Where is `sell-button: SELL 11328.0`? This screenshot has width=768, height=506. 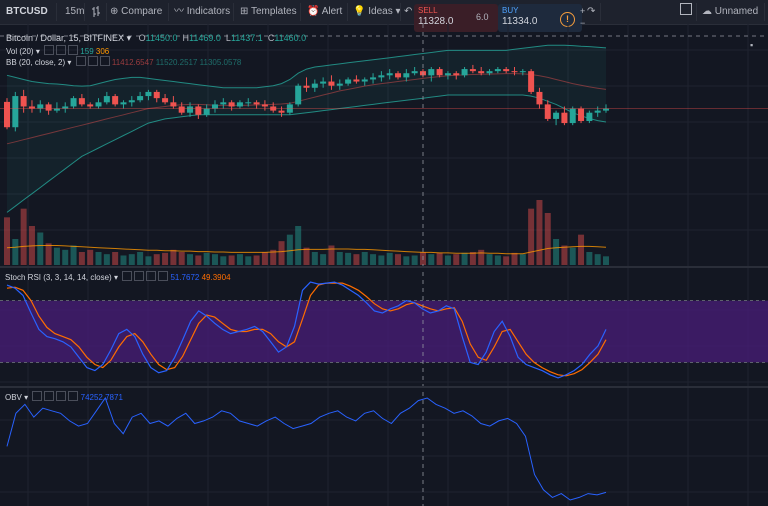 sell-button: SELL 11328.0 is located at coordinates (456, 18).